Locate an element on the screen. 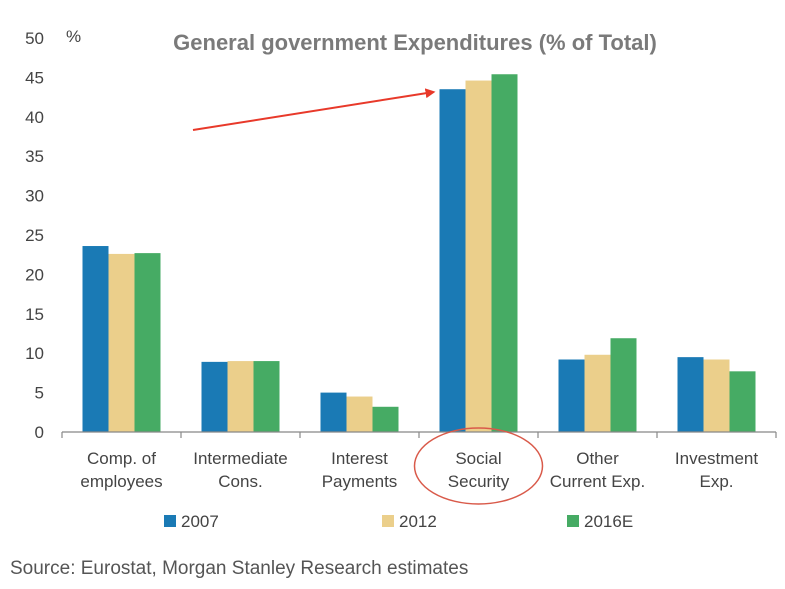 The height and width of the screenshot is (589, 785). legend-label: 2007 is located at coordinates (200, 521).